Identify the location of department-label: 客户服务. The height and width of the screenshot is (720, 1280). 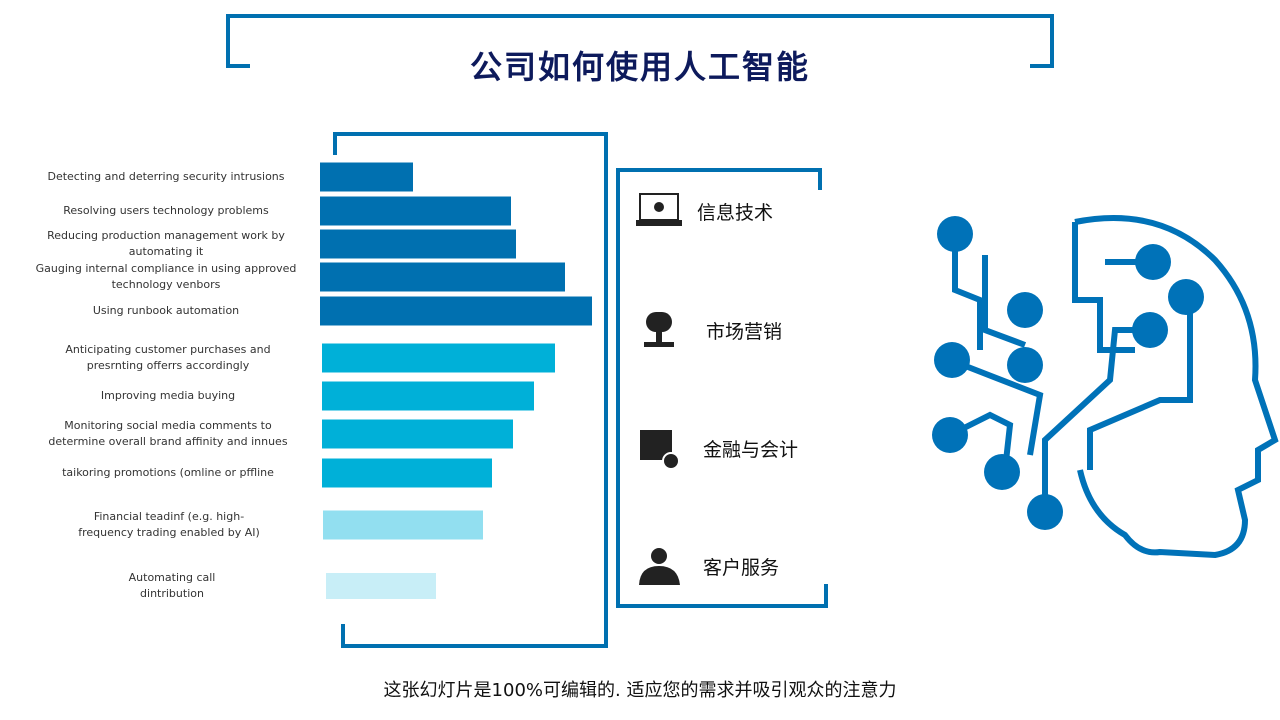
(741, 568).